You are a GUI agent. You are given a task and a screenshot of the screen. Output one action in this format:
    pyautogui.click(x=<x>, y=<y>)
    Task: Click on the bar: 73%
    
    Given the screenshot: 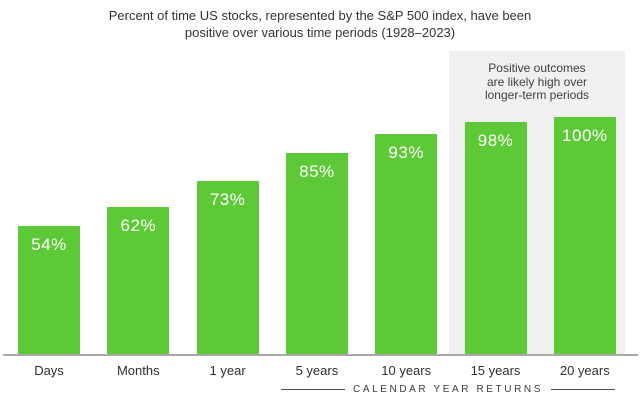 What is the action you would take?
    pyautogui.click(x=227, y=267)
    